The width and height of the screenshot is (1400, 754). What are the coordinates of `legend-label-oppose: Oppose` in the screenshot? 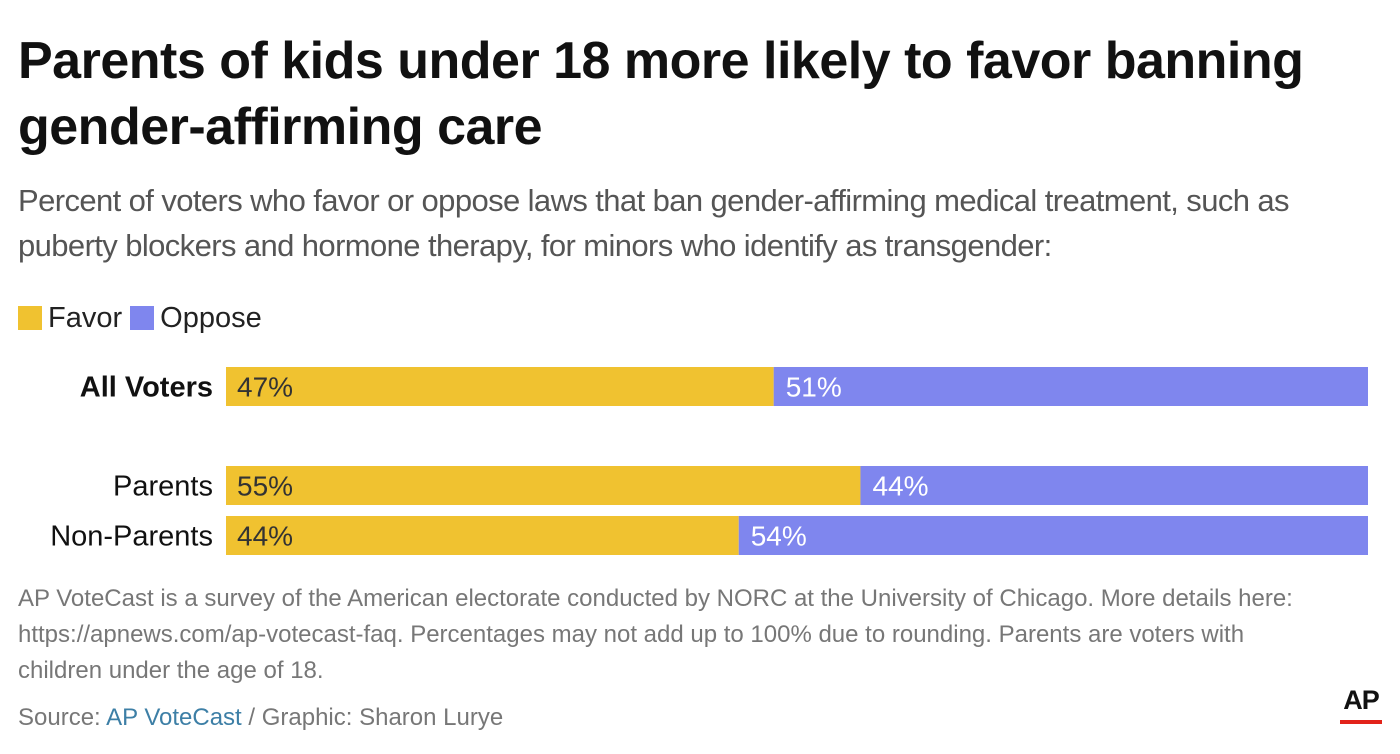 It's located at (211, 317).